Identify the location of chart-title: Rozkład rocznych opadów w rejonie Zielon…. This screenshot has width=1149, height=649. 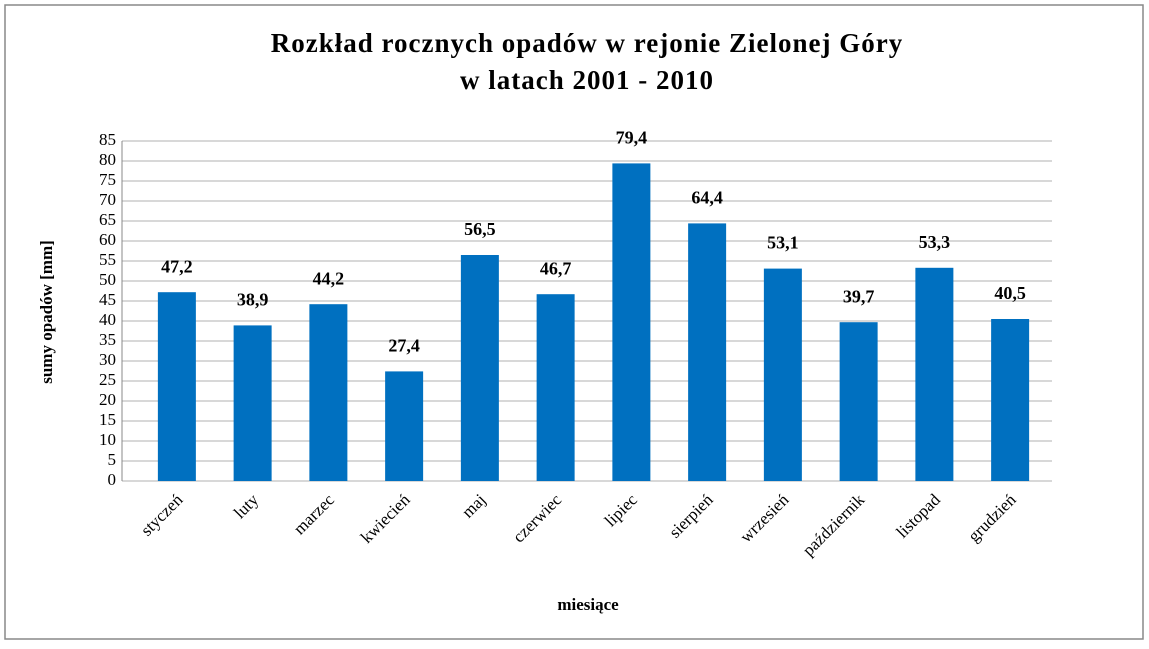
(587, 43).